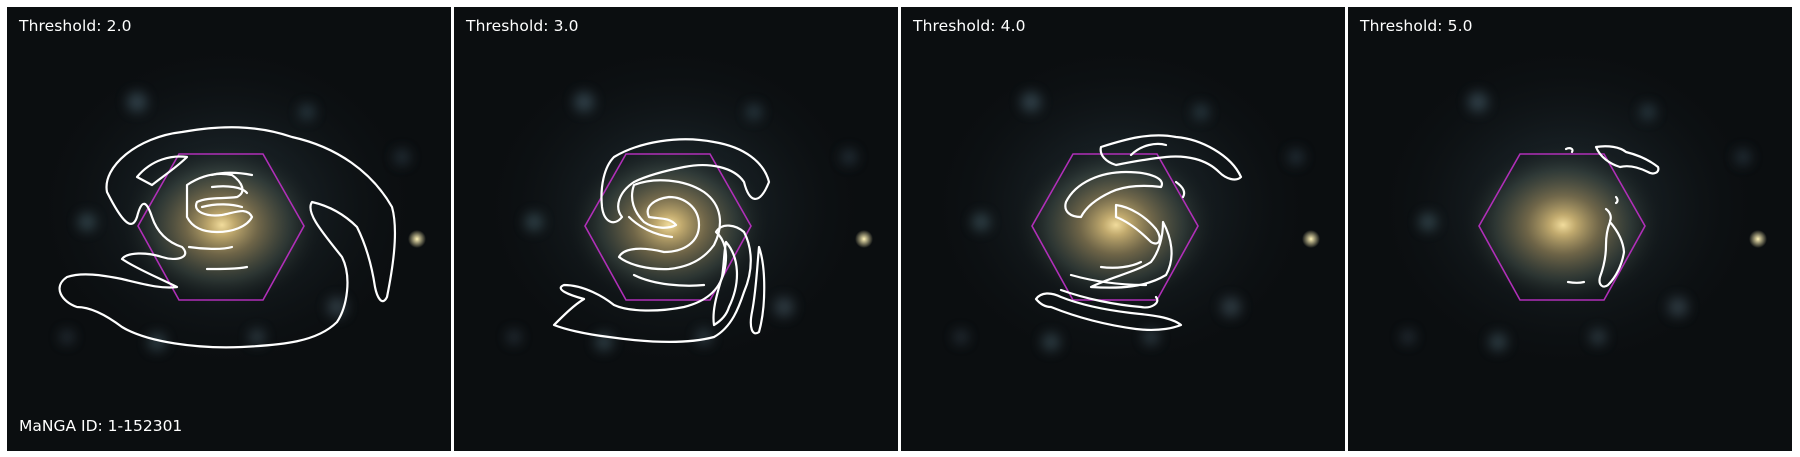 The height and width of the screenshot is (457, 1800). What do you see at coordinates (1416, 26) in the screenshot?
I see `threshold-label: Threshold: 5.0` at bounding box center [1416, 26].